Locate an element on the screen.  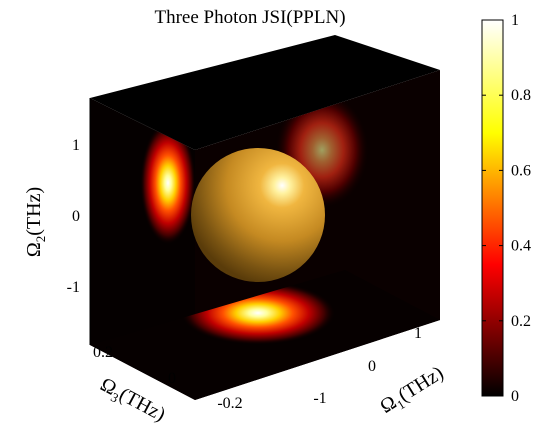
colorbar-tick-label: 0.4 is located at coordinates (521, 246).